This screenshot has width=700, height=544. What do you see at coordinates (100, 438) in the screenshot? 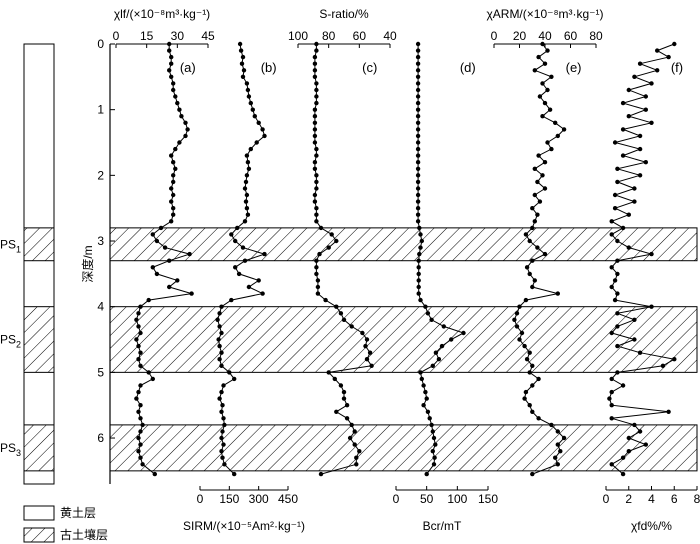
I see `depth-tick-label: 6` at bounding box center [100, 438].